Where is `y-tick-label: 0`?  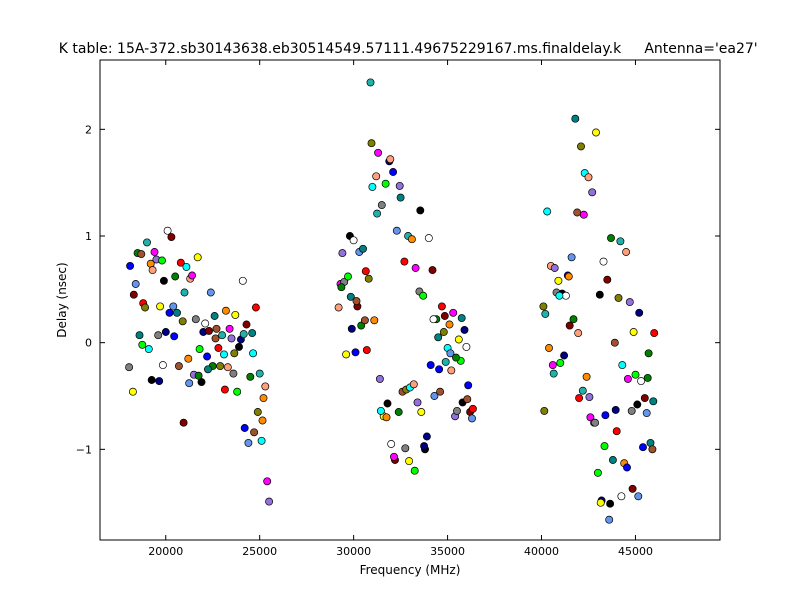 y-tick-label: 0 is located at coordinates (88, 343).